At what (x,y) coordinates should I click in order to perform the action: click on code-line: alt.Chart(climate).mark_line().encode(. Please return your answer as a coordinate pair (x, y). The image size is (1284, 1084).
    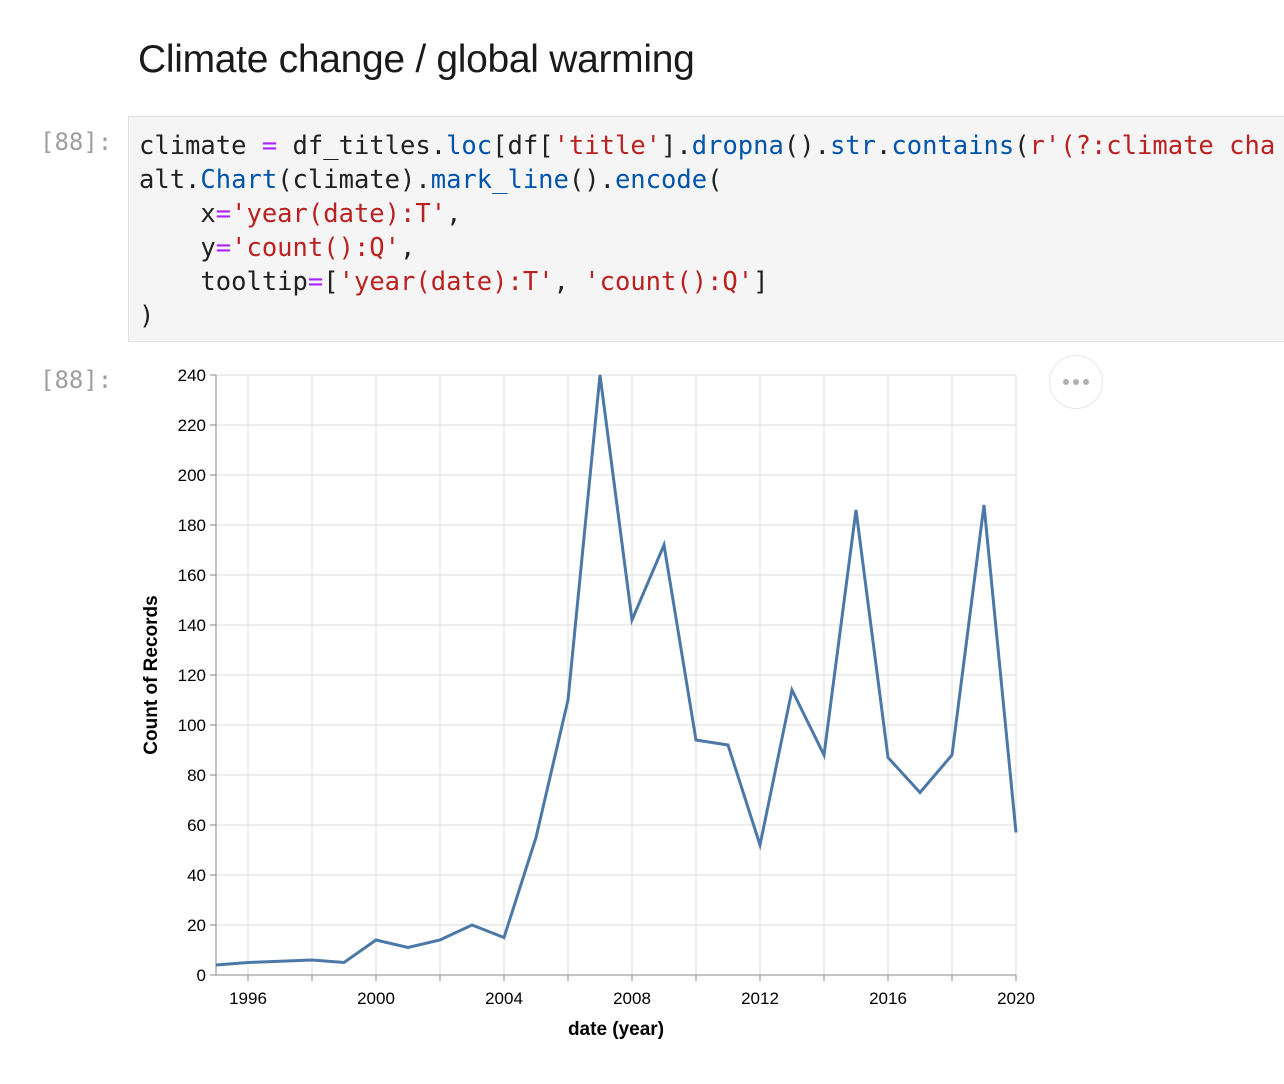
    Looking at the image, I should click on (430, 180).